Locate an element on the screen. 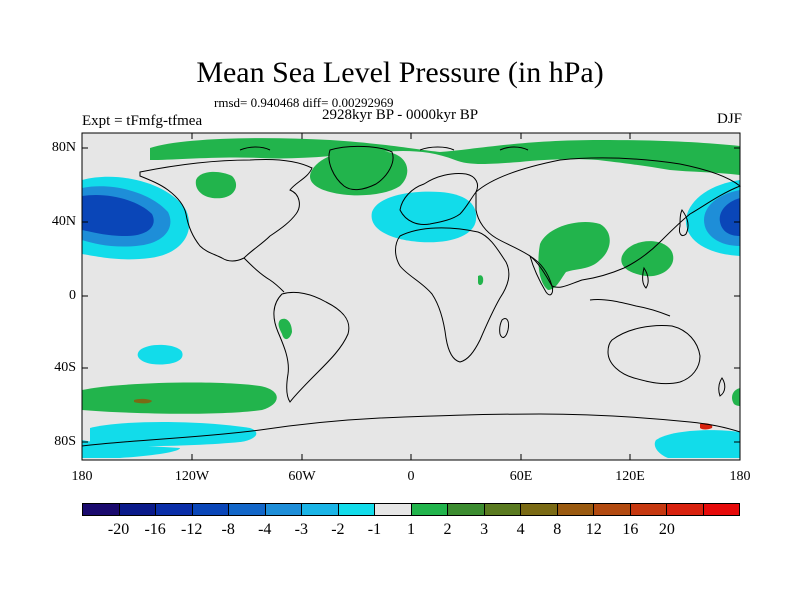 Image resolution: width=800 pixels, height=600 pixels. arctic-positive-region is located at coordinates (445, 156).